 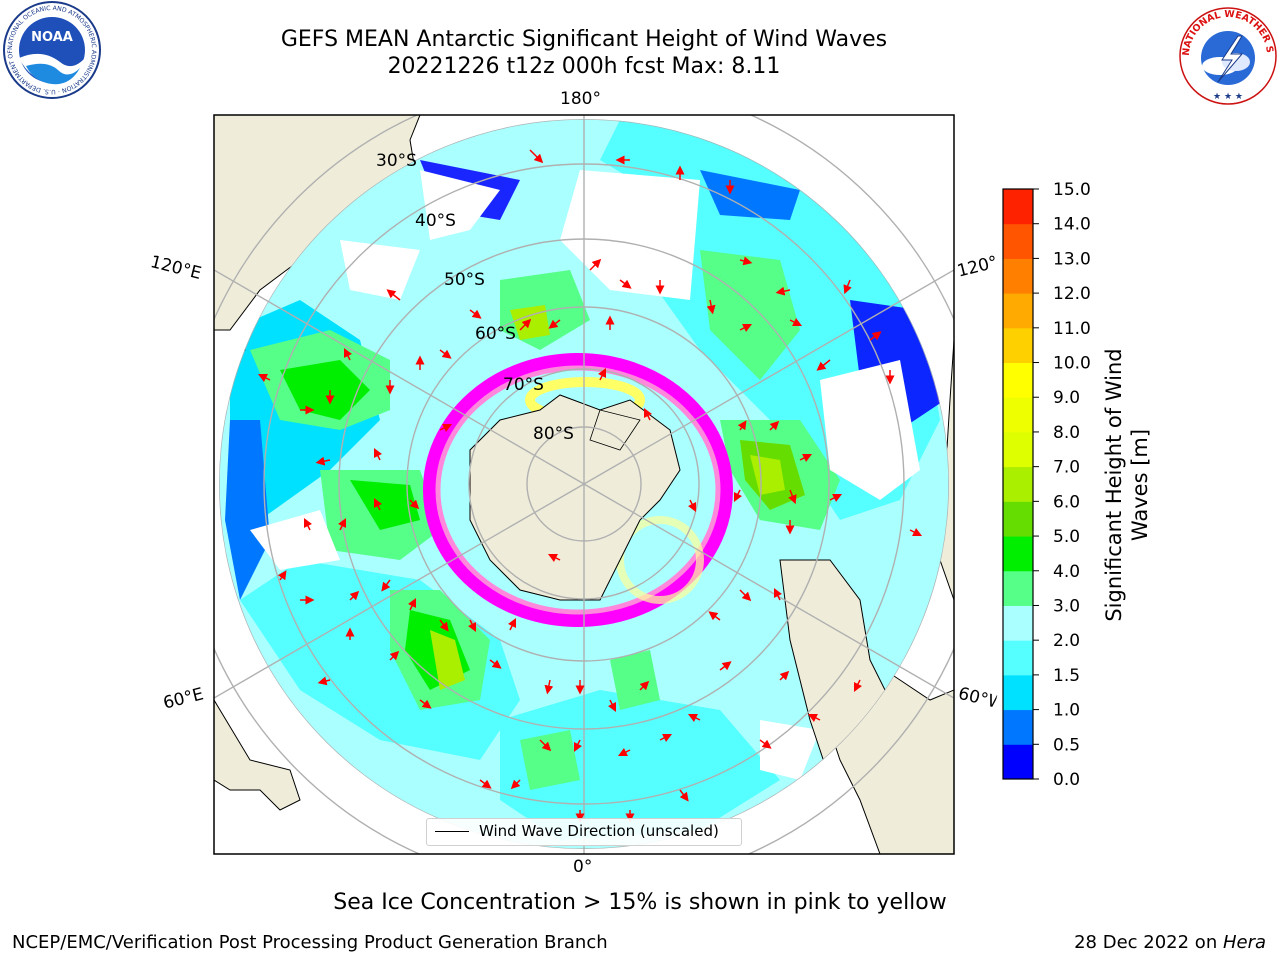 What do you see at coordinates (452, 831) in the screenshot?
I see `legend-line-sample` at bounding box center [452, 831].